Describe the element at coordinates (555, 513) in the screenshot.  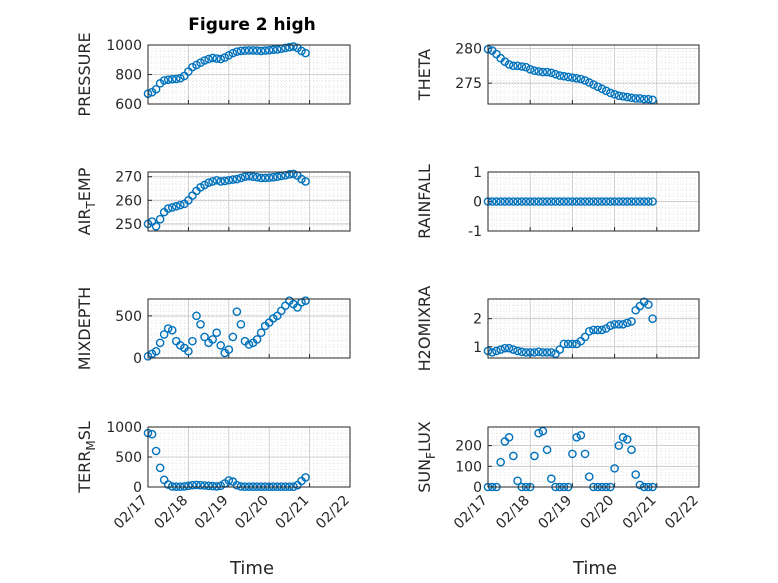
I see `x-tick-label: 02/19` at that location.